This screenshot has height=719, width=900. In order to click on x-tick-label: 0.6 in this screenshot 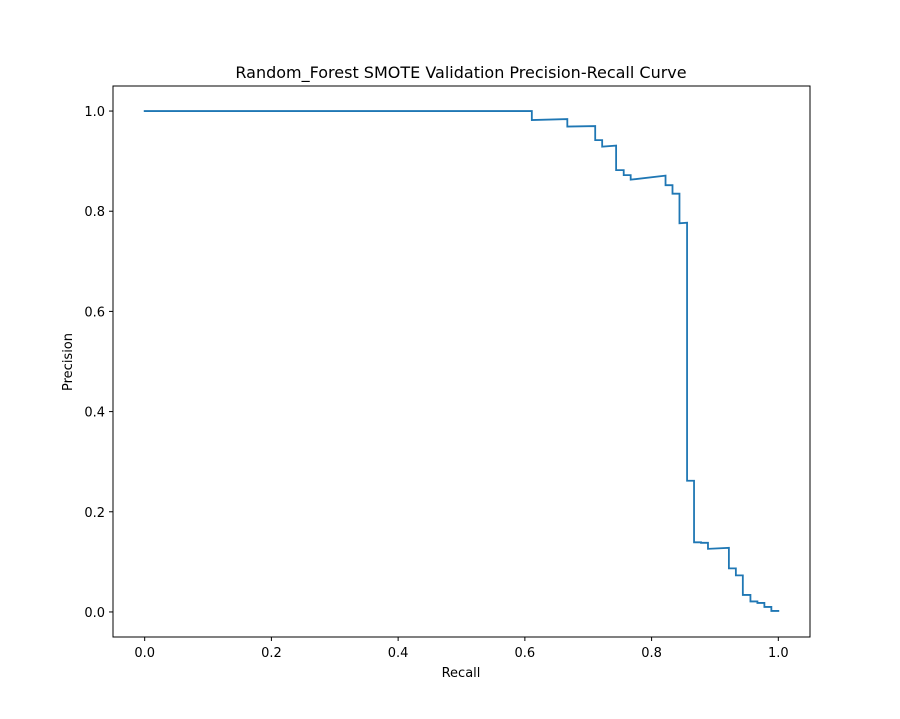, I will do `click(525, 653)`.